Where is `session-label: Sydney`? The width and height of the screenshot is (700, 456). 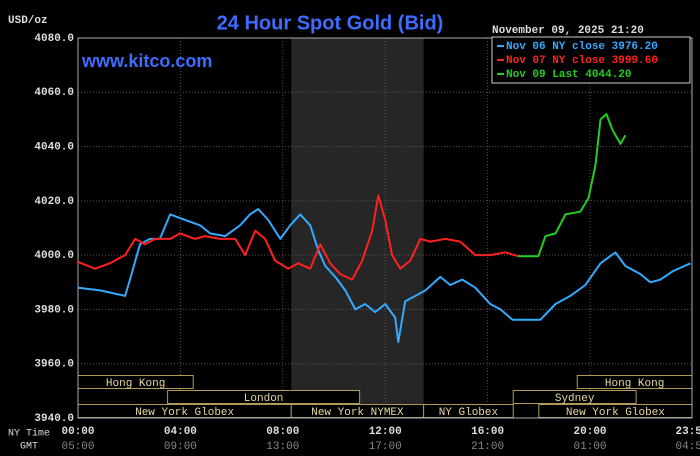
session-label: Sydney is located at coordinates (575, 399).